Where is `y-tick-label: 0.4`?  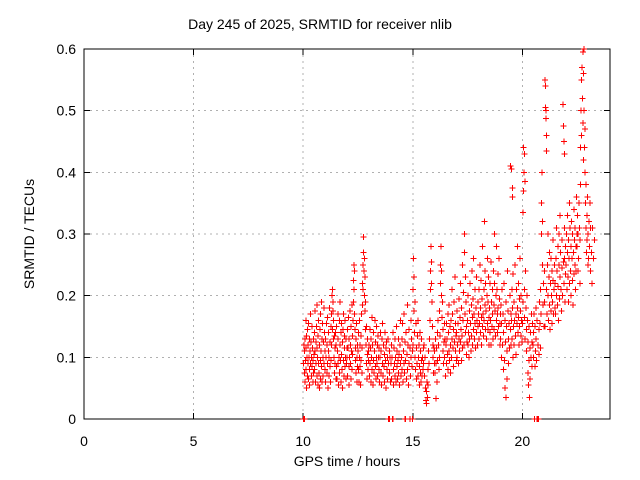 y-tick-label: 0.4 is located at coordinates (67, 172).